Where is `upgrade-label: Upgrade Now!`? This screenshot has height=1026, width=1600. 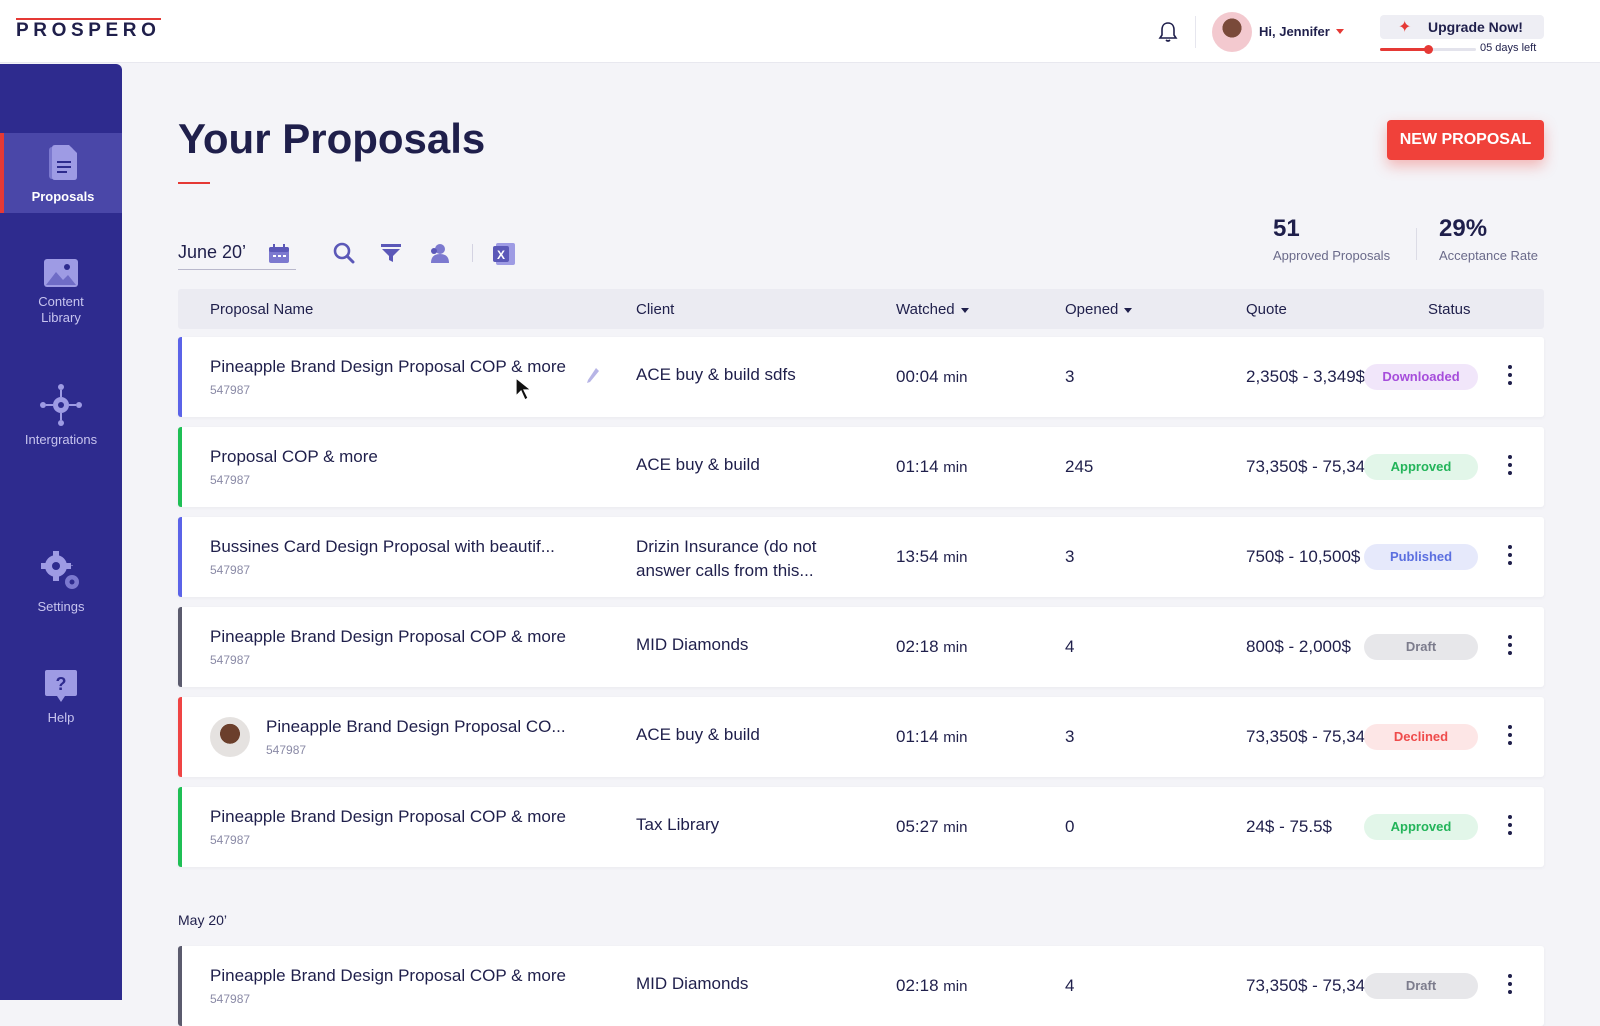 upgrade-label: Upgrade Now! is located at coordinates (1475, 27).